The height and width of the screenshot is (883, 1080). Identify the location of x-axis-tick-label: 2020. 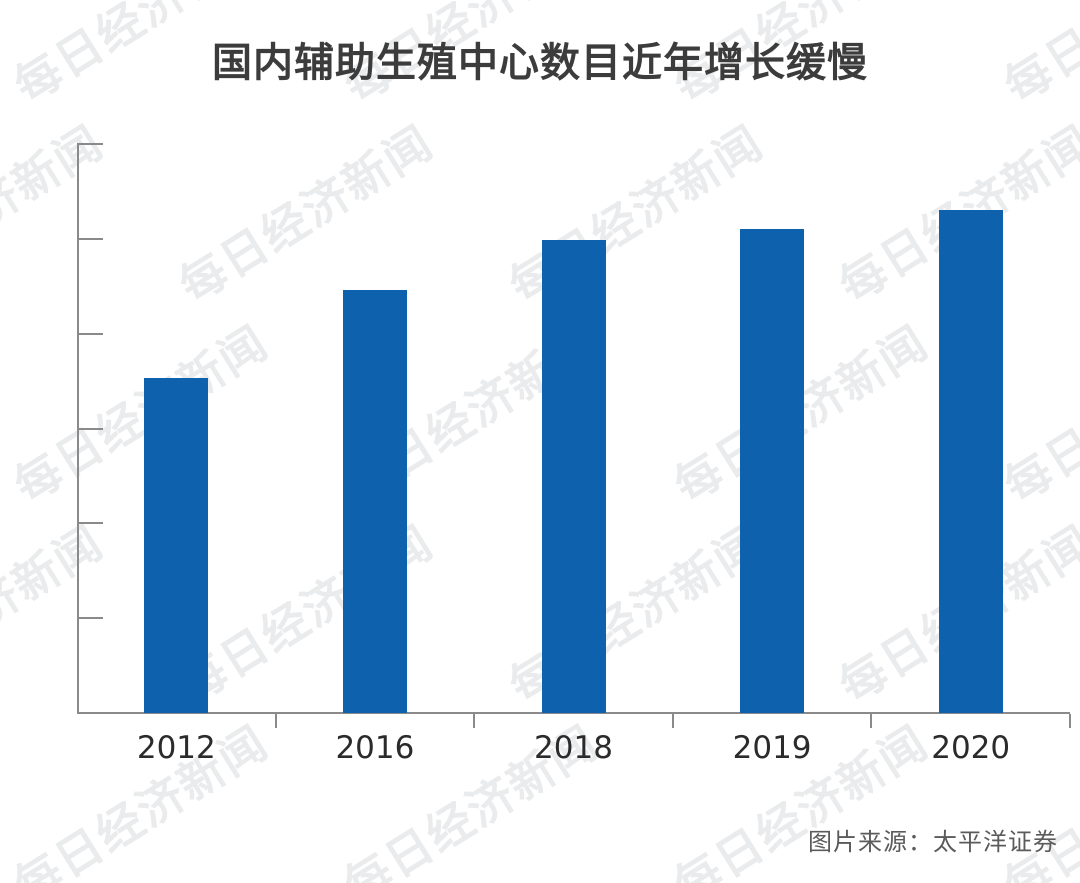
(971, 748).